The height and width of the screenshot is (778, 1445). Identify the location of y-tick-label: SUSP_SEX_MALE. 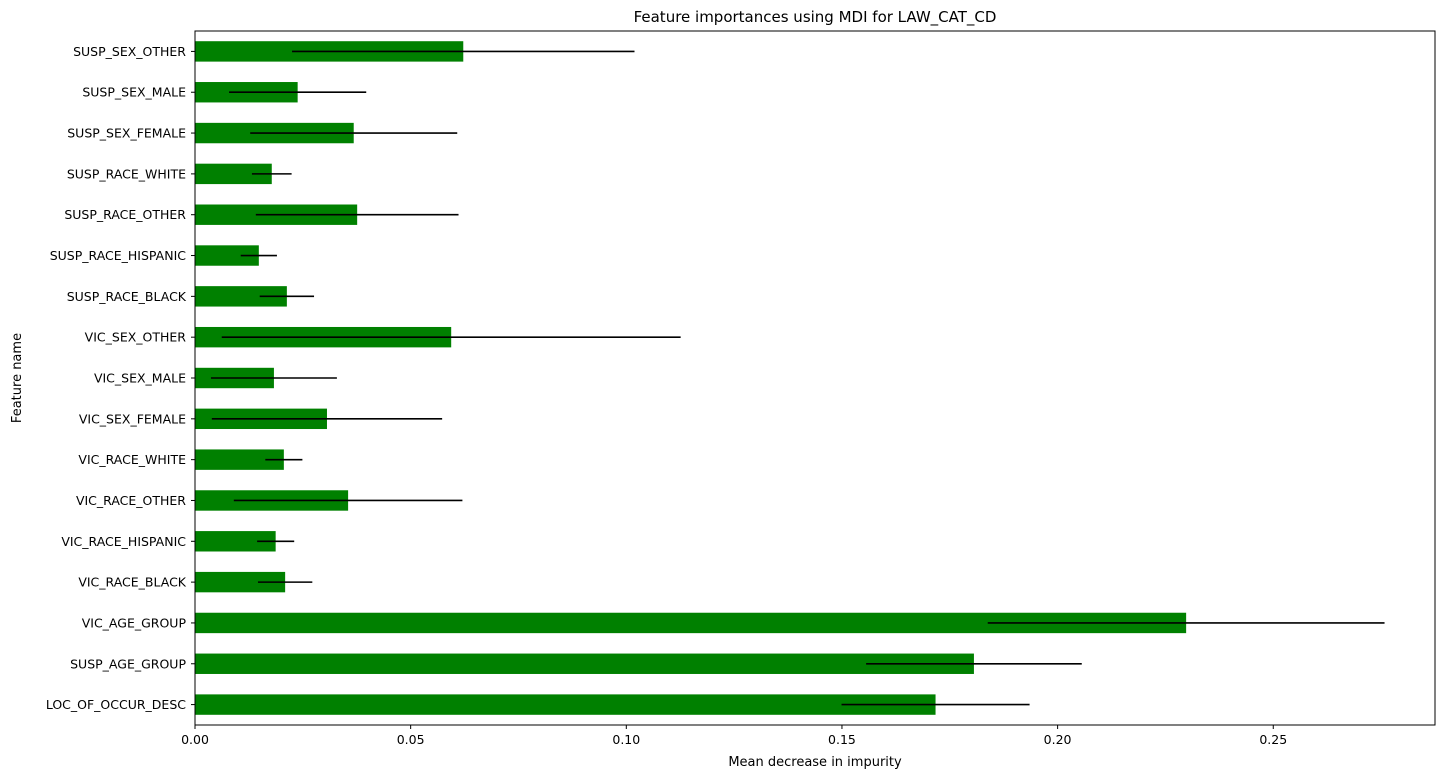
(134, 92).